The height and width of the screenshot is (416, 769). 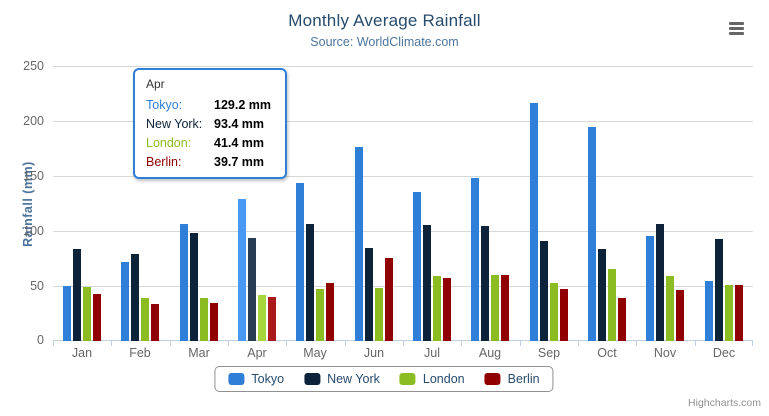 What do you see at coordinates (607, 203) in the screenshot?
I see `column-group-oct` at bounding box center [607, 203].